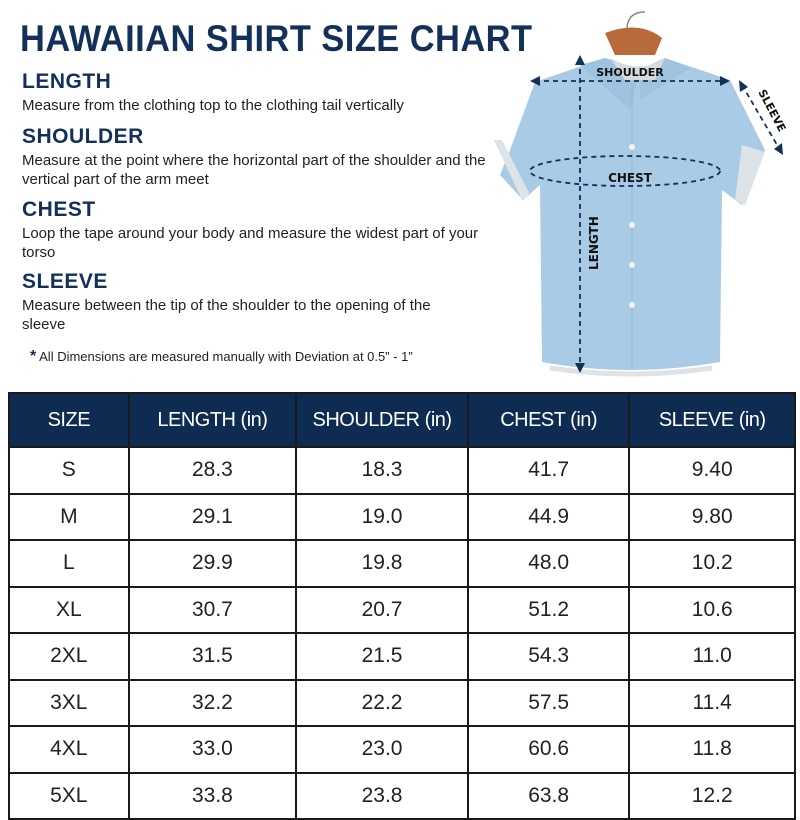  Describe the element at coordinates (65, 281) in the screenshot. I see `sleeve-heading: SLEEVE` at that location.